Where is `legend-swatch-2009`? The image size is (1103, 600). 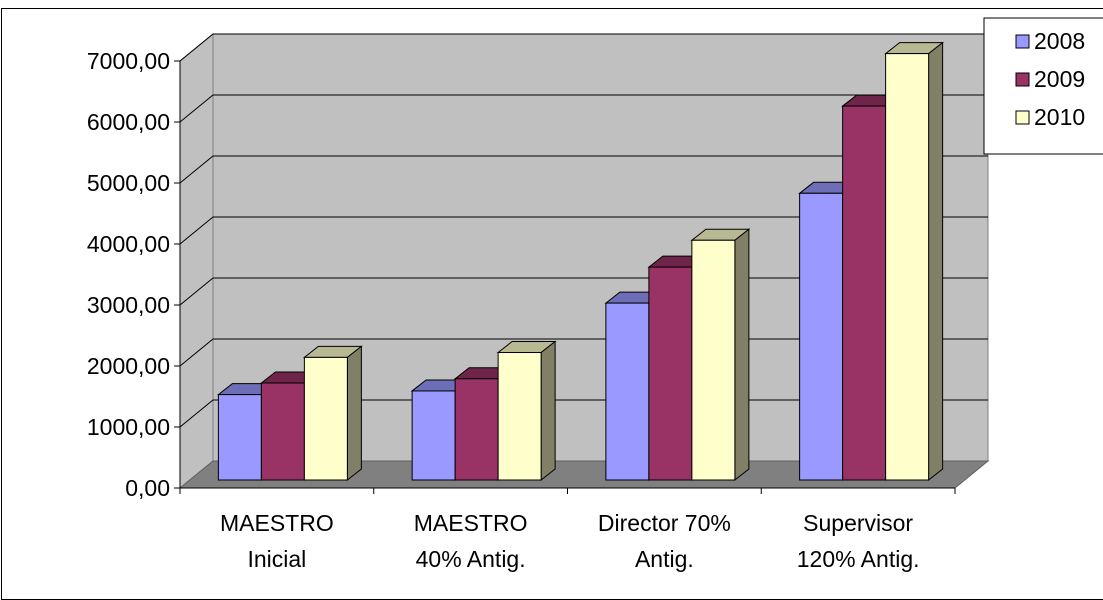
legend-swatch-2009 is located at coordinates (1022, 79).